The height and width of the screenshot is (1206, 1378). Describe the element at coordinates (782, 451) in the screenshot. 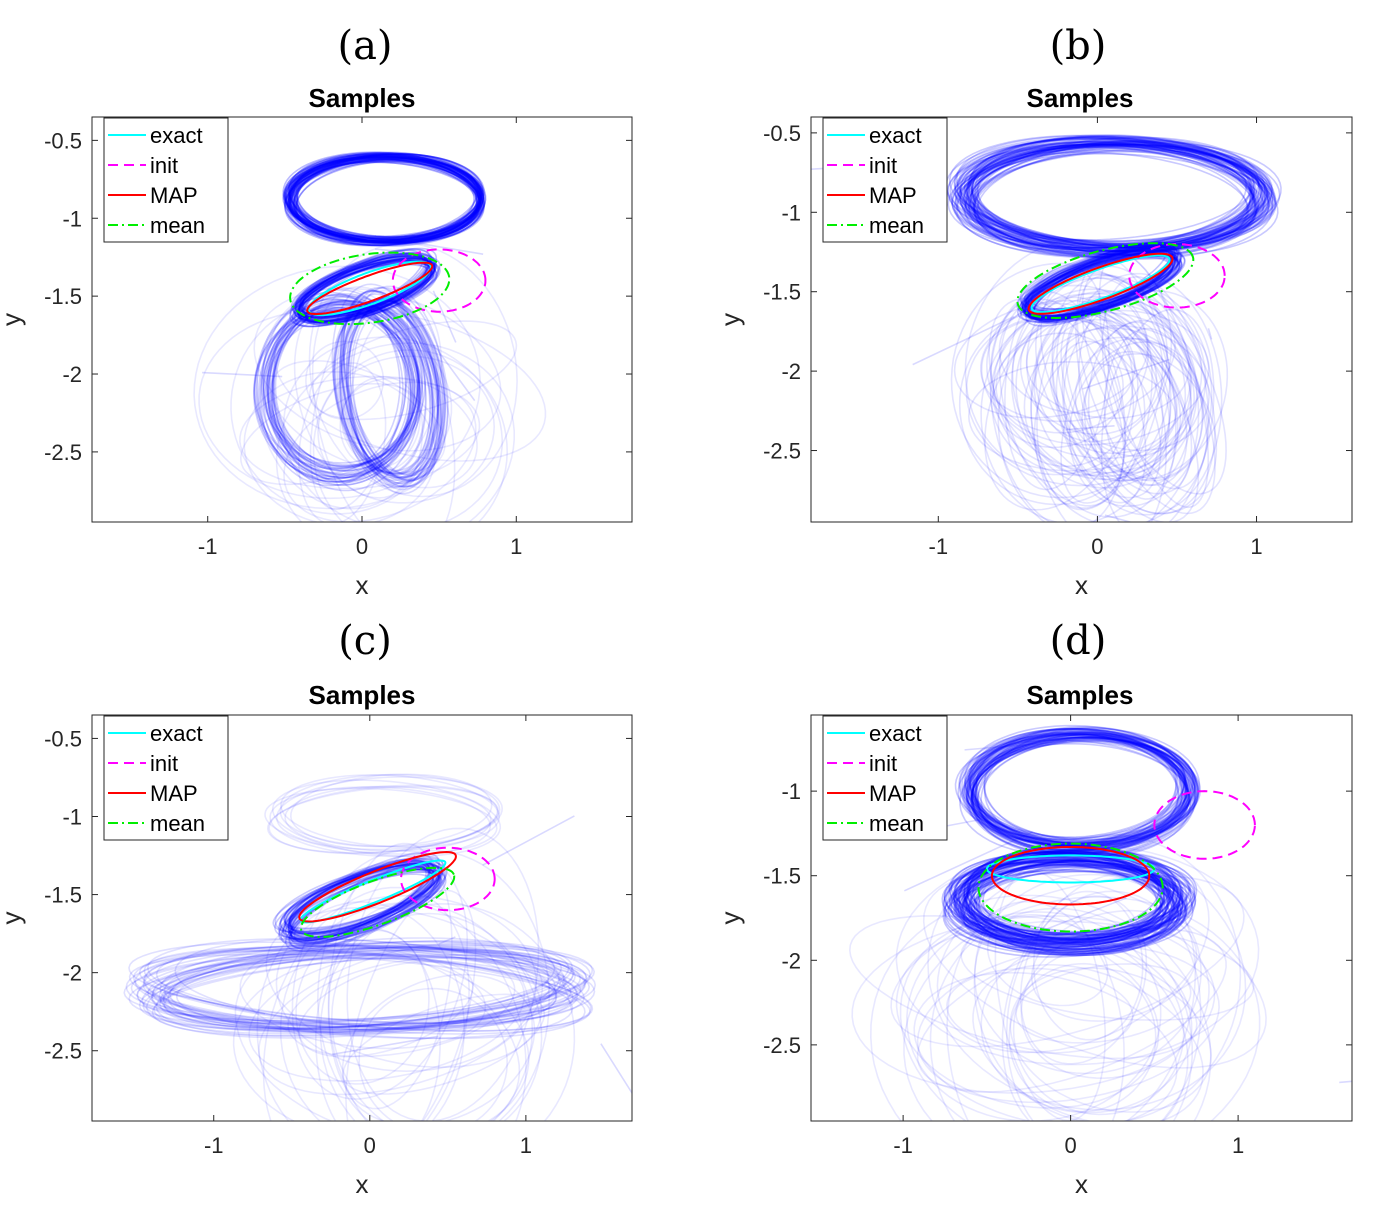

I see `y-tick-label: -2.5` at that location.